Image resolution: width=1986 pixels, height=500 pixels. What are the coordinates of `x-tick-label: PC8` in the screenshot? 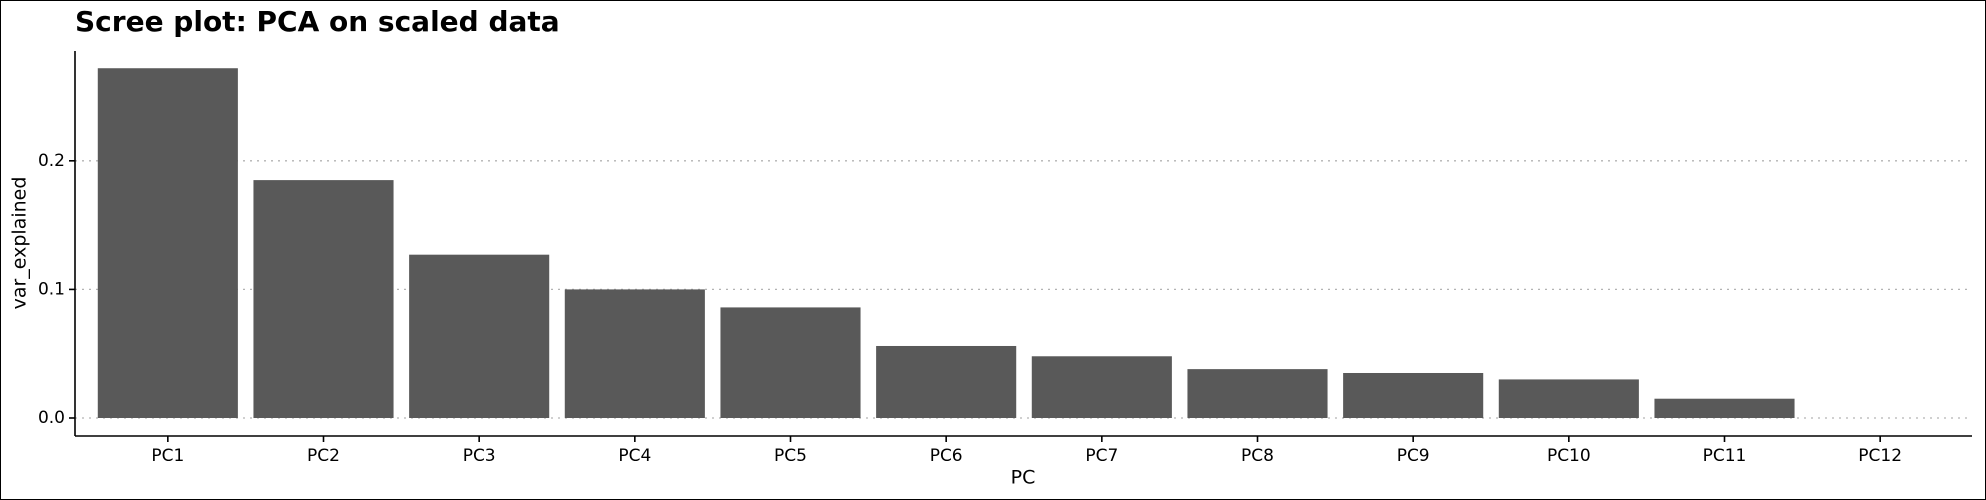 It's located at (1257, 456).